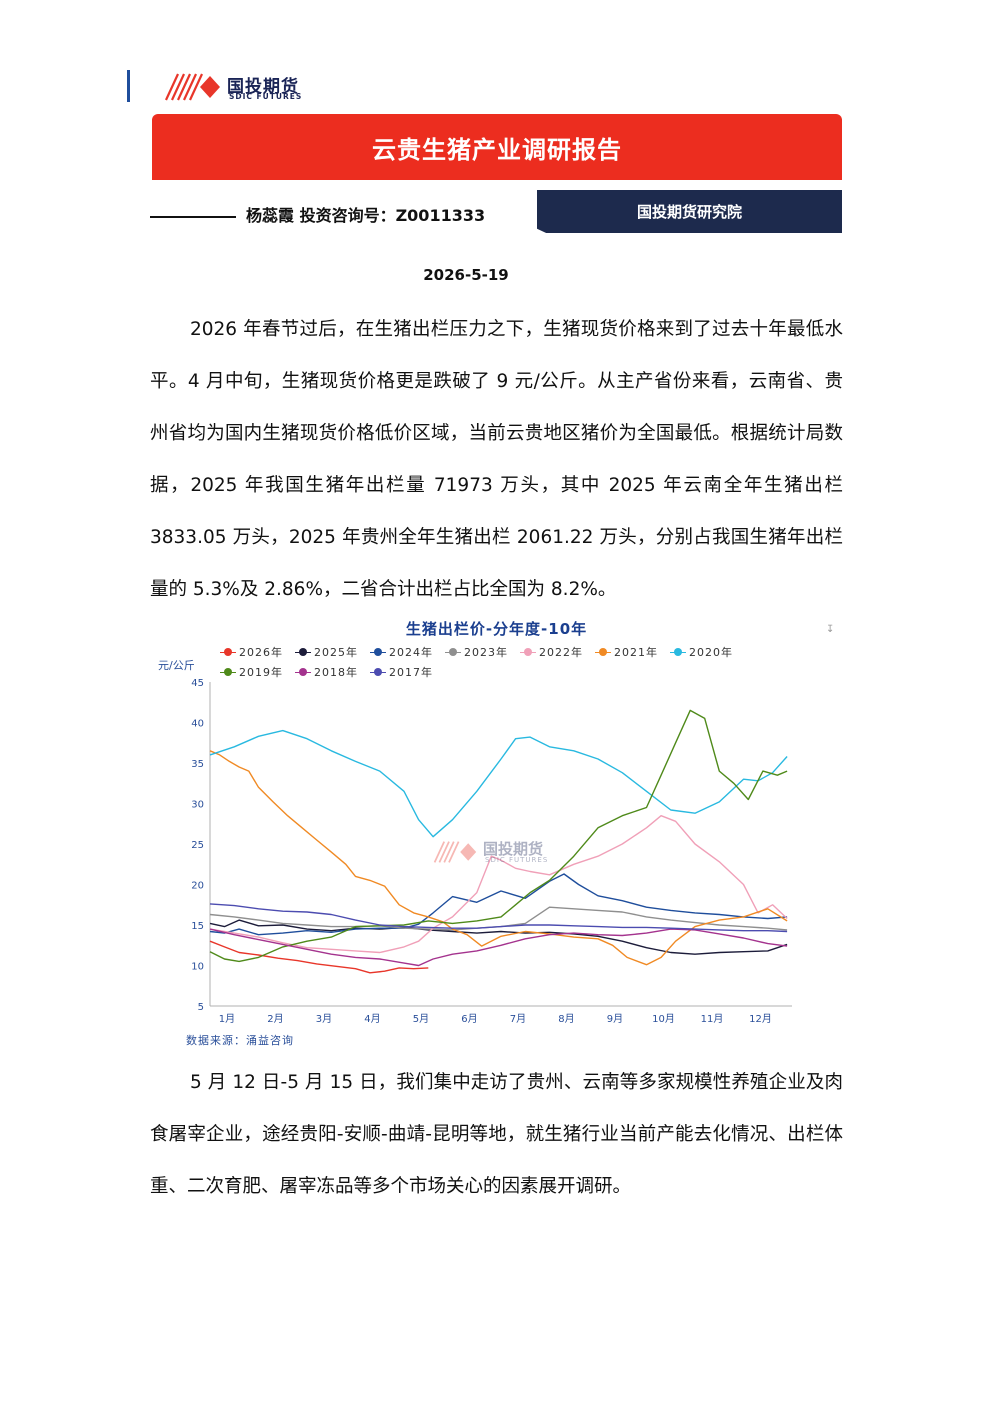 The height and width of the screenshot is (1403, 992). I want to click on logo-text-cn: 国投期货, so click(263, 87).